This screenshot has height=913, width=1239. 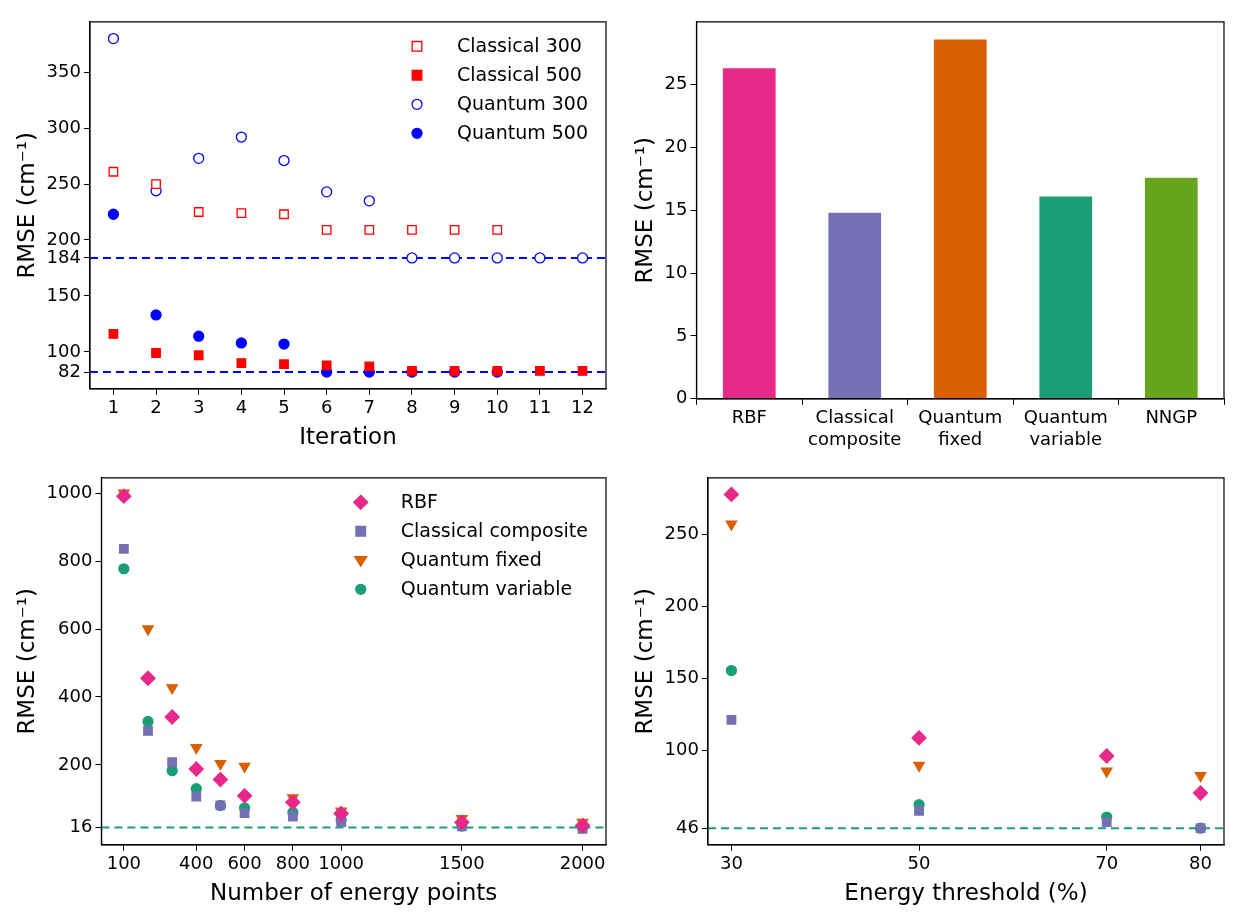 What do you see at coordinates (519, 74) in the screenshot?
I see `legend-label: Classical 500` at bounding box center [519, 74].